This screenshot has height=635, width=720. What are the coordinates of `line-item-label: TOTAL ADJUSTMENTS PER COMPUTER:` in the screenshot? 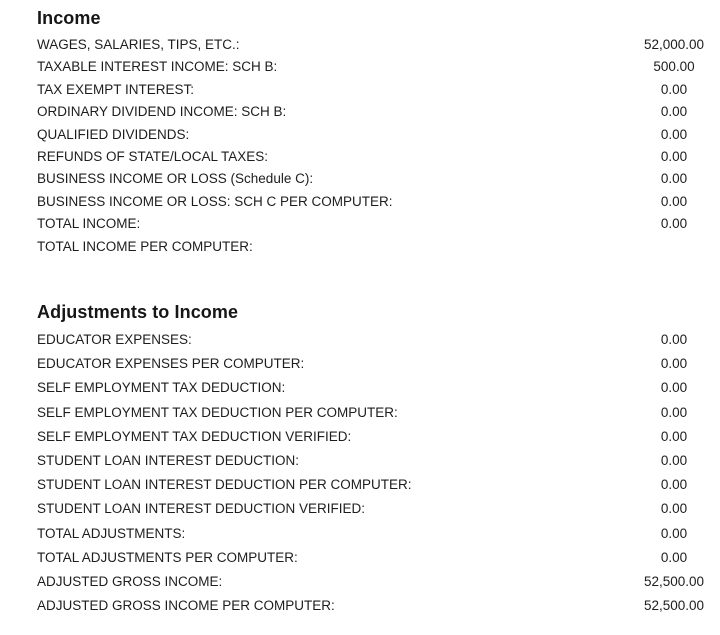 It's located at (167, 557).